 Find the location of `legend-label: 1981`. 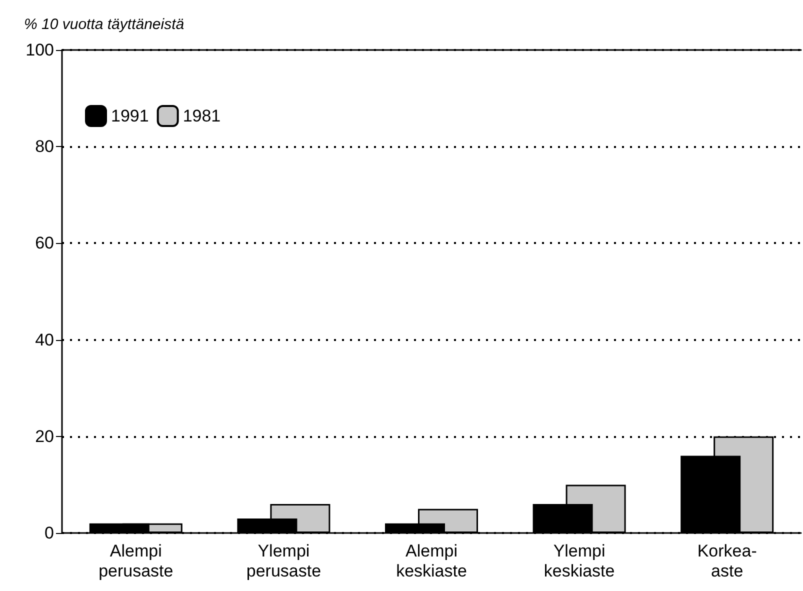

legend-label: 1981 is located at coordinates (201, 116).